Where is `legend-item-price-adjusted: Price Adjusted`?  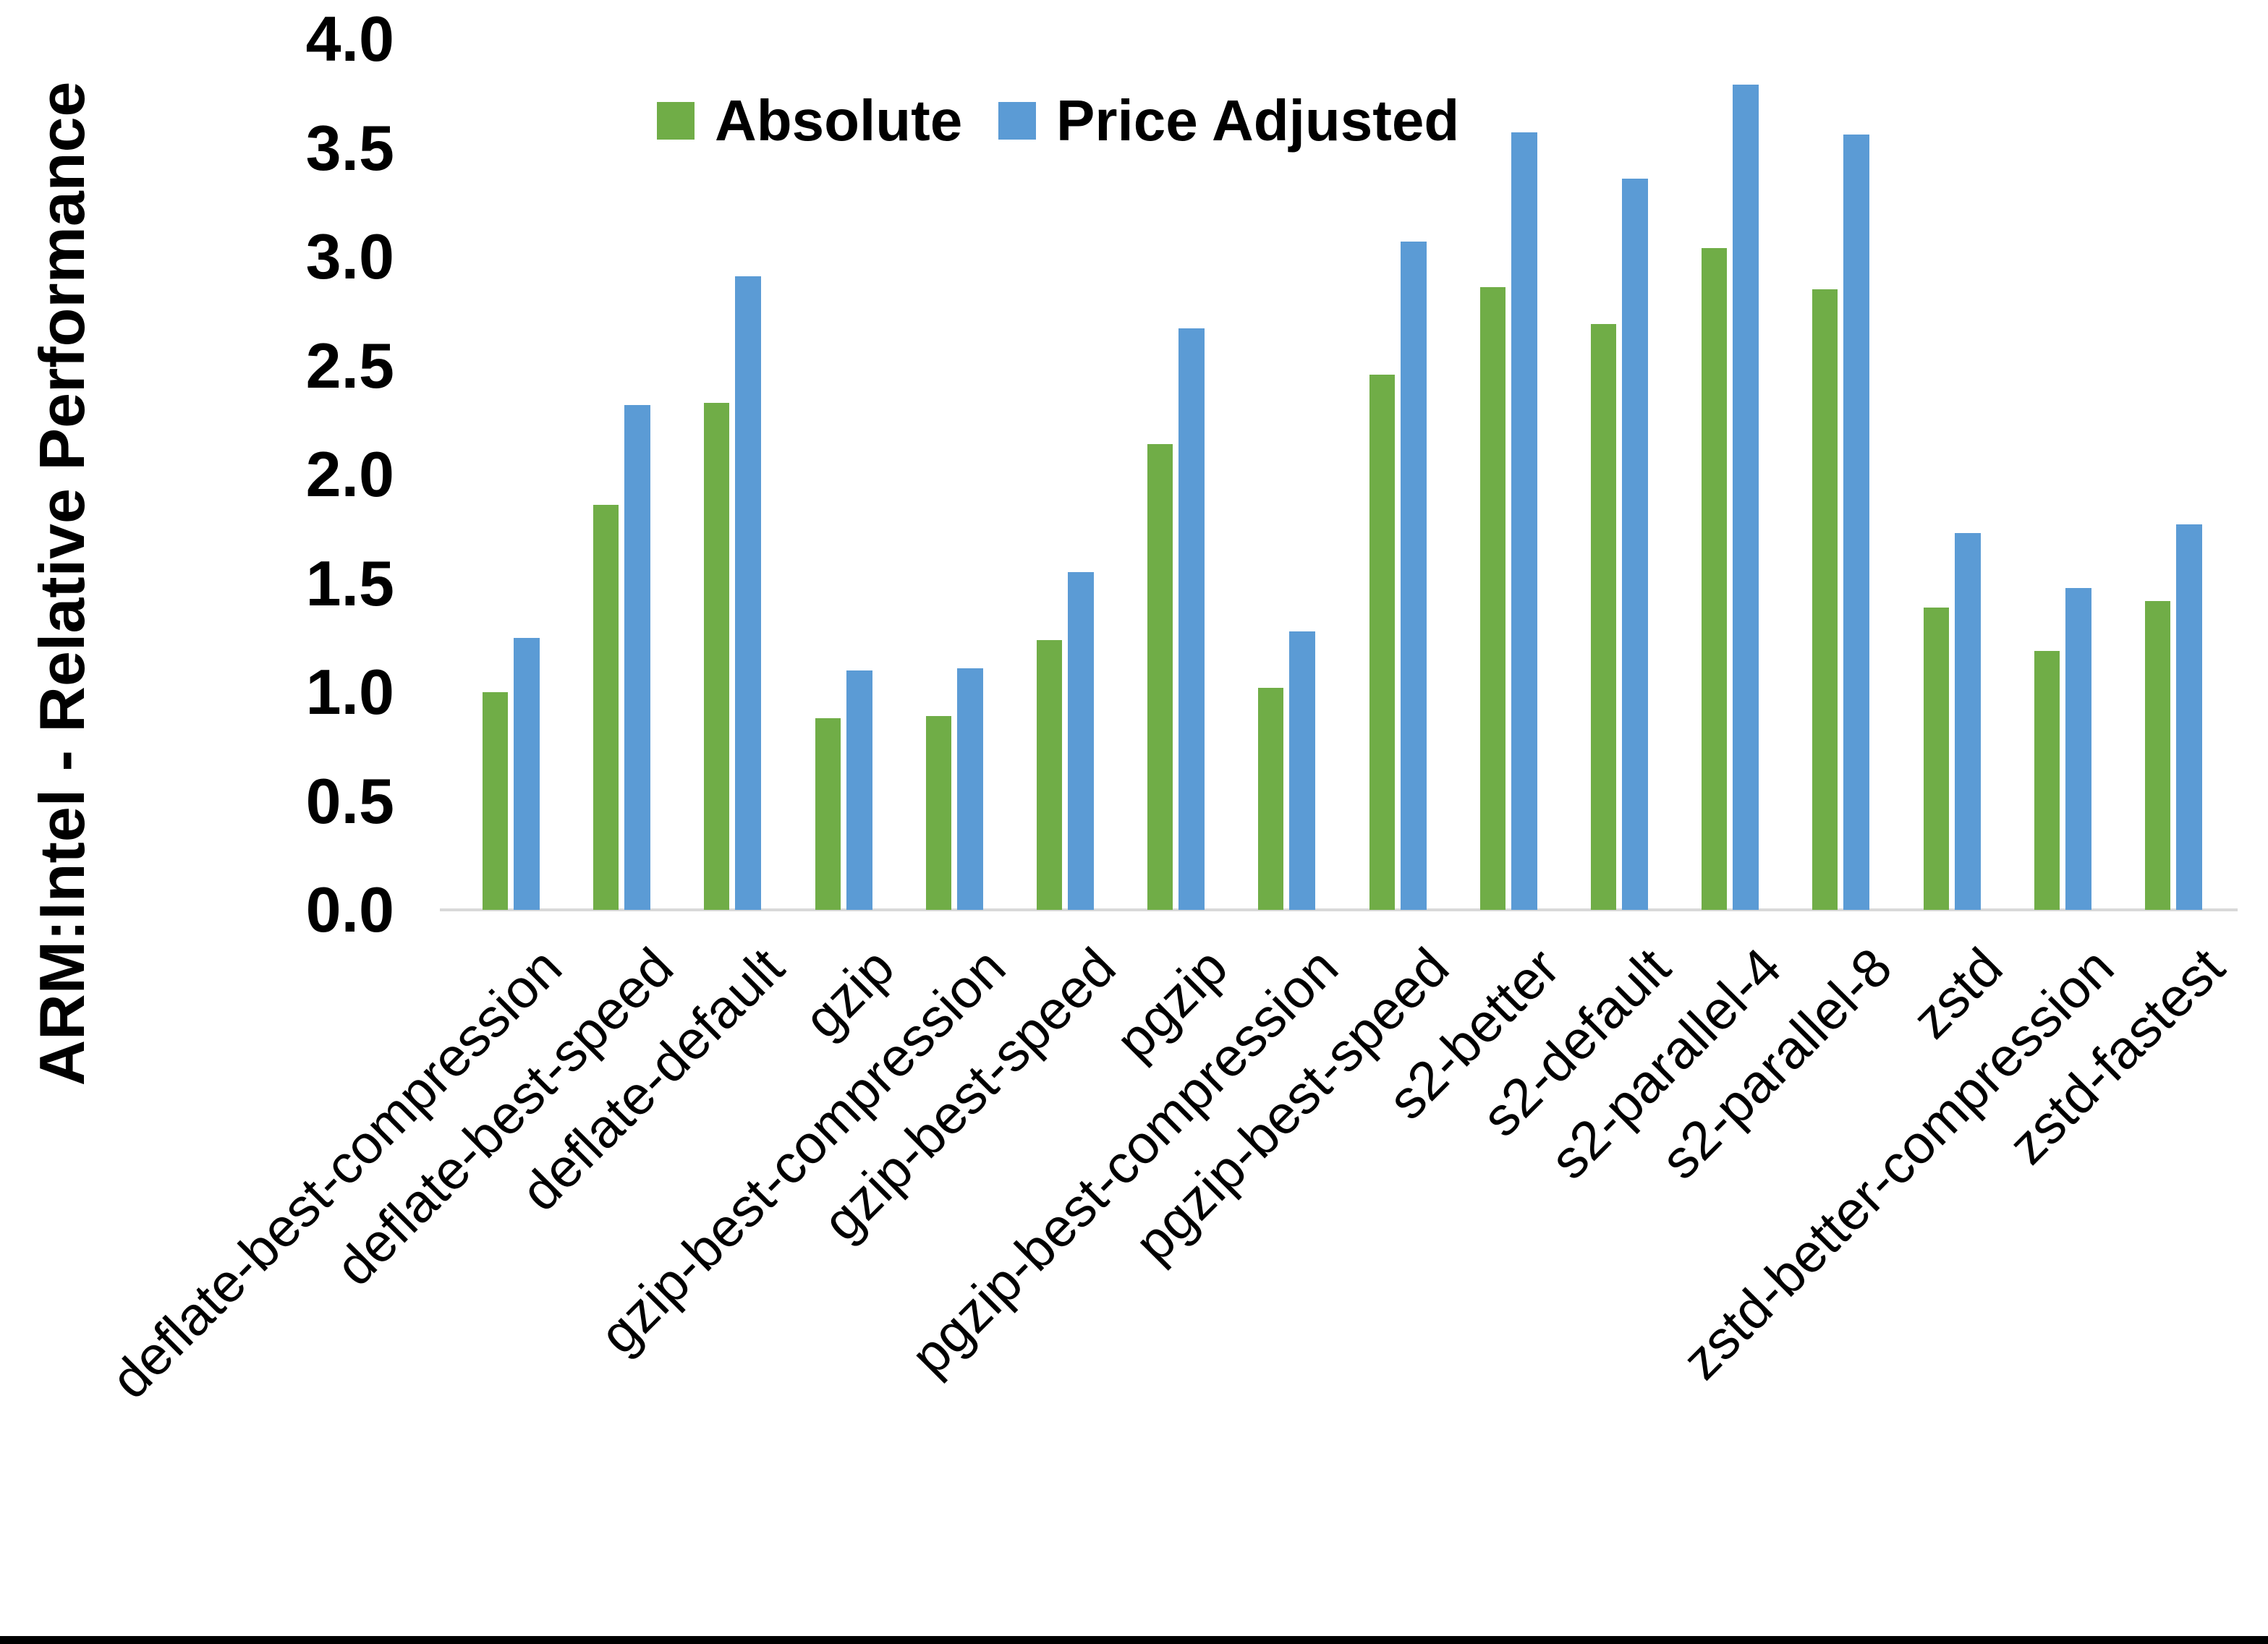
legend-item-price-adjusted: Price Adjusted is located at coordinates (1228, 120).